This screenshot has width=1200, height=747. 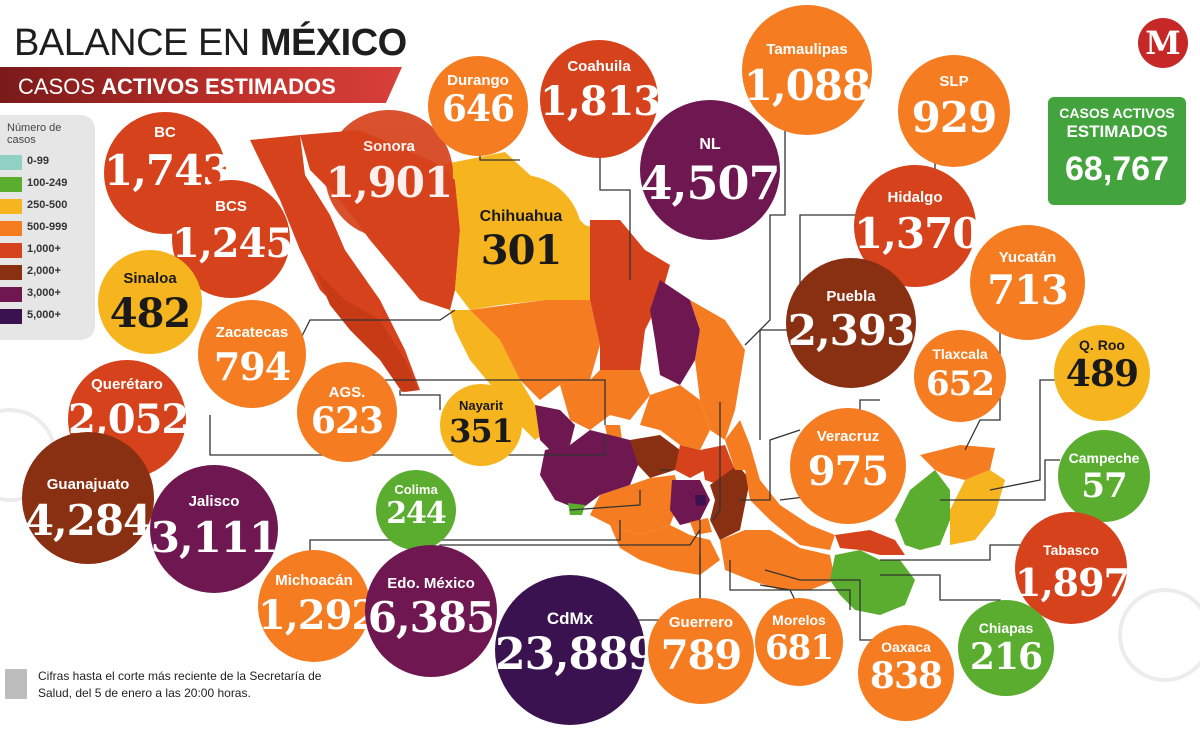 I want to click on state-name: Tabasco, so click(x=1071, y=550).